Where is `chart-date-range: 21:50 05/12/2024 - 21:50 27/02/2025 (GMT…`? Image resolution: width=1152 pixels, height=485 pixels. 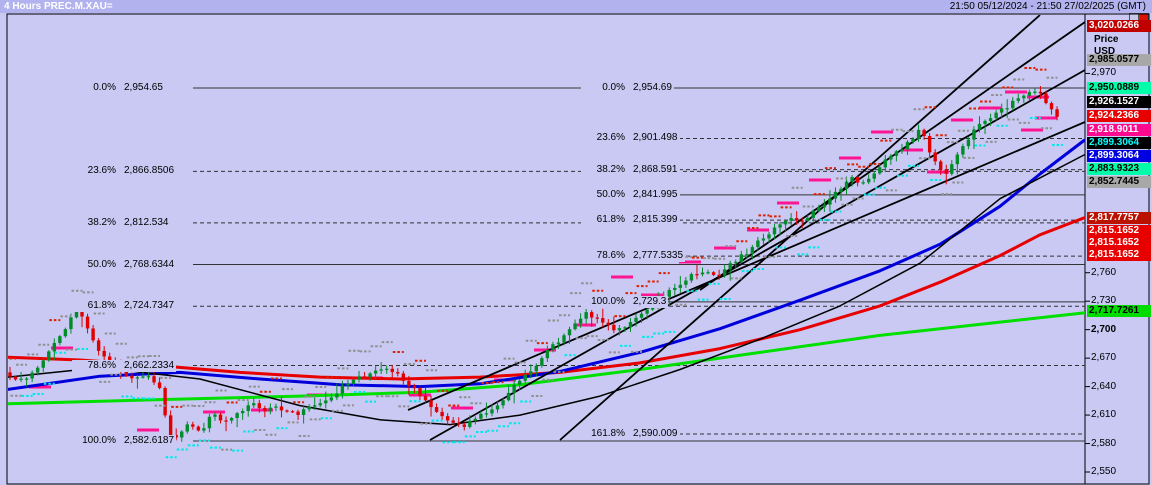 chart-date-range: 21:50 05/12/2024 - 21:50 27/02/2025 (GMT… is located at coordinates (1047, 6).